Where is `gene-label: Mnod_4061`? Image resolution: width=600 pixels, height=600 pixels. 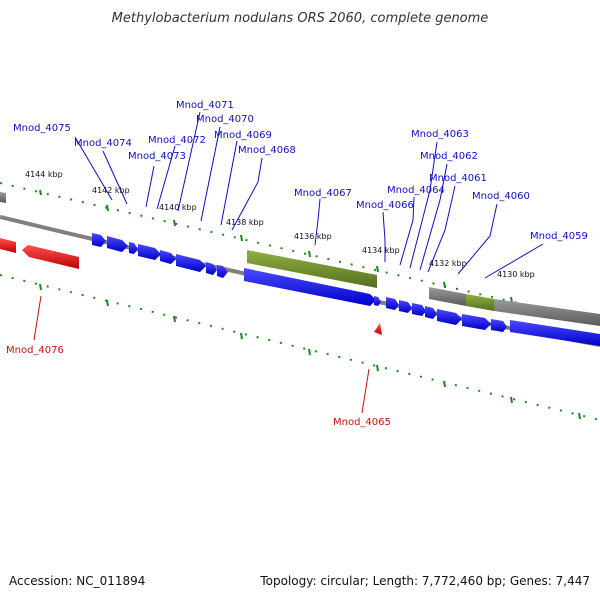 gene-label: Mnod_4061 is located at coordinates (458, 178).